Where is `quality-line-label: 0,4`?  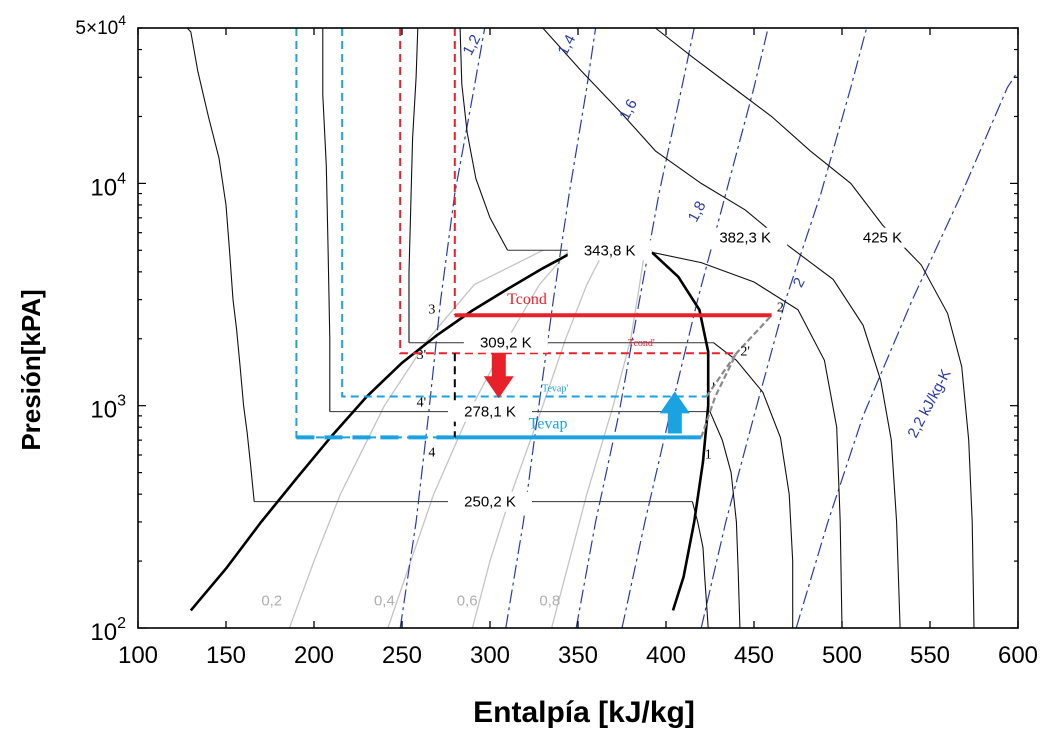 quality-line-label: 0,4 is located at coordinates (384, 601).